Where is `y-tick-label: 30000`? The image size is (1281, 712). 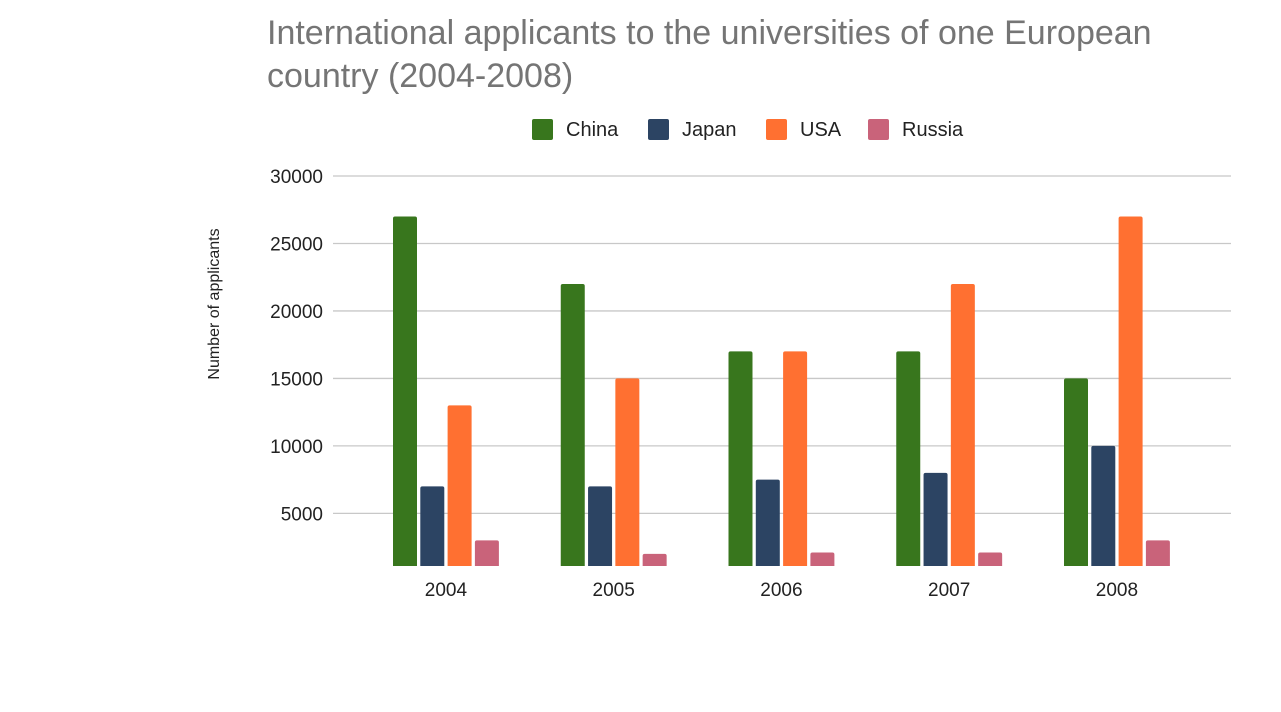
y-tick-label: 30000 is located at coordinates (296, 177).